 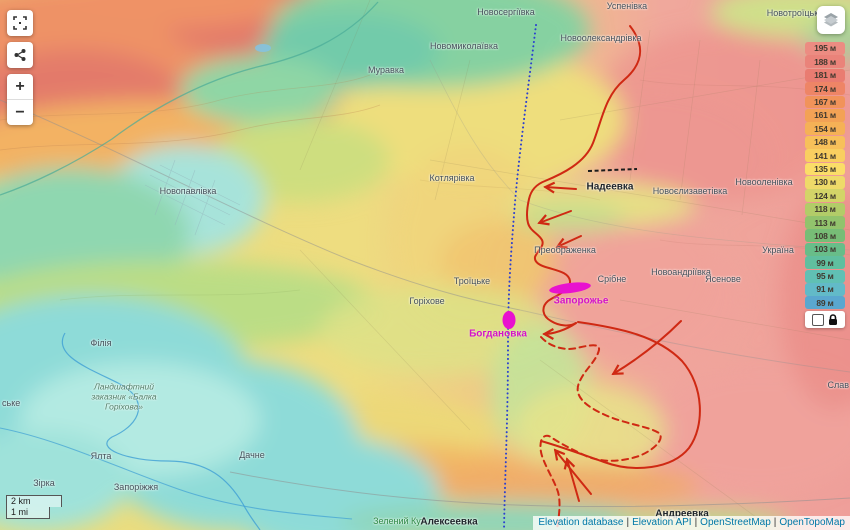 I want to click on legend-item-113: 113 м, so click(x=825, y=222).